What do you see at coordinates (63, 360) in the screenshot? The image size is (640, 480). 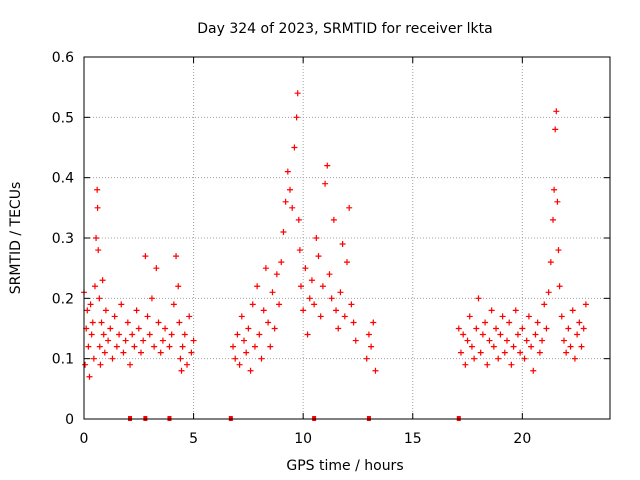 I see `y-tick-label: 0.1` at bounding box center [63, 360].